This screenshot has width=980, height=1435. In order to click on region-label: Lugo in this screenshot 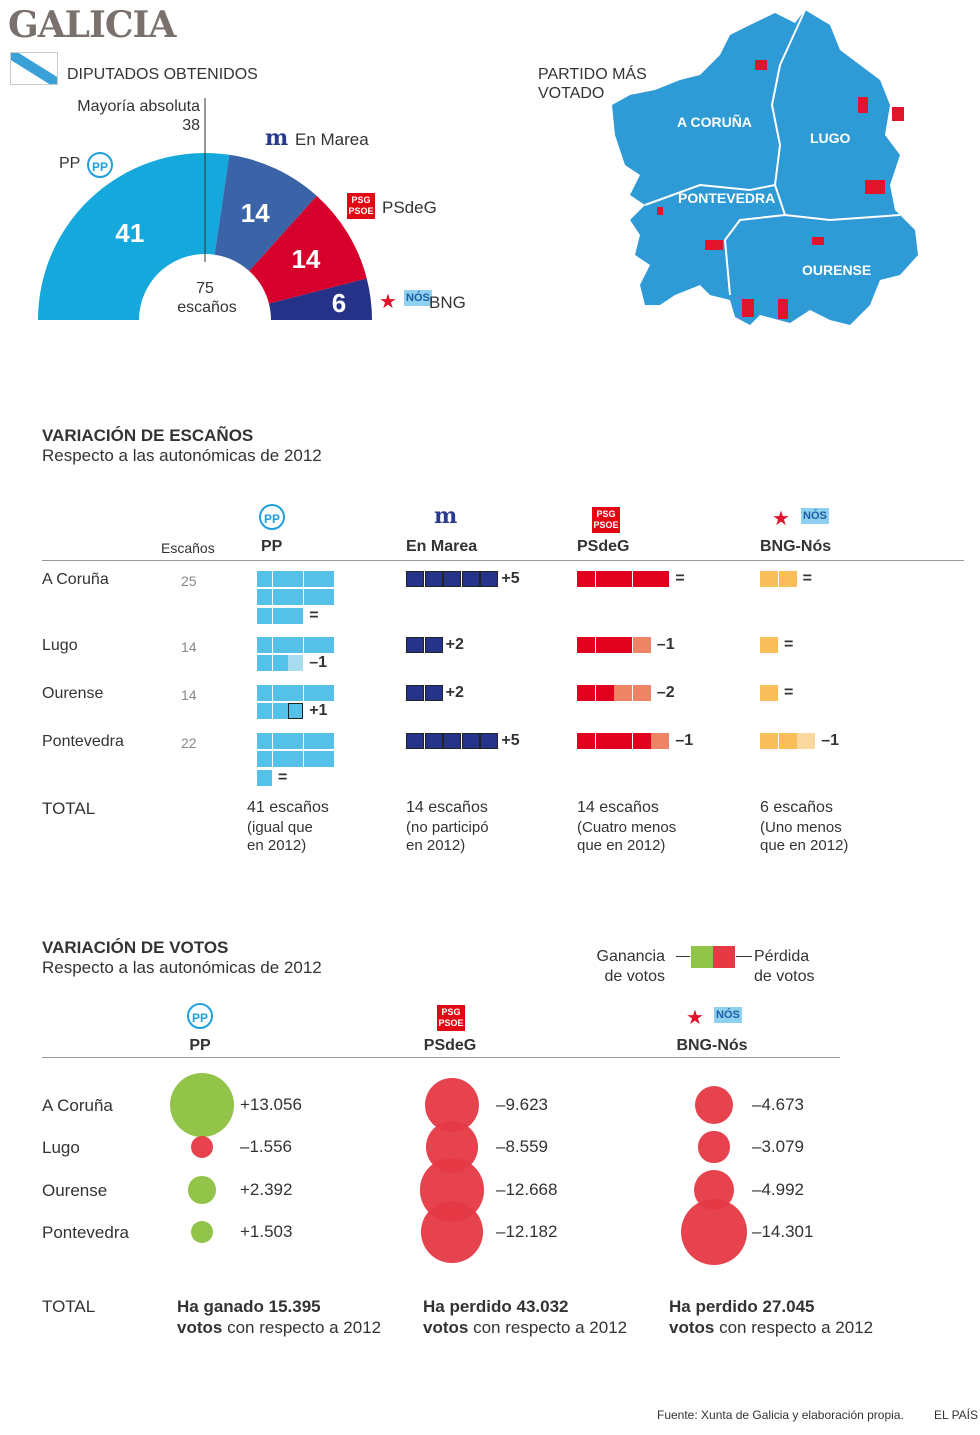, I will do `click(60, 645)`.